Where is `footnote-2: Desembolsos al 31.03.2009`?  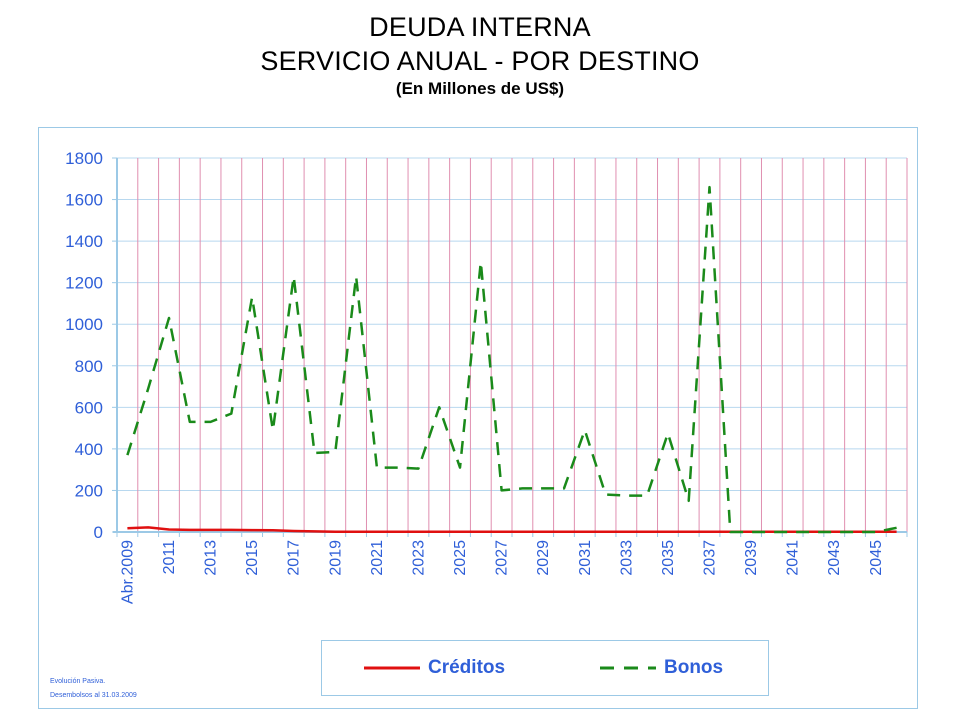
footnote-2: Desembolsos al 31.03.2009 is located at coordinates (93, 695).